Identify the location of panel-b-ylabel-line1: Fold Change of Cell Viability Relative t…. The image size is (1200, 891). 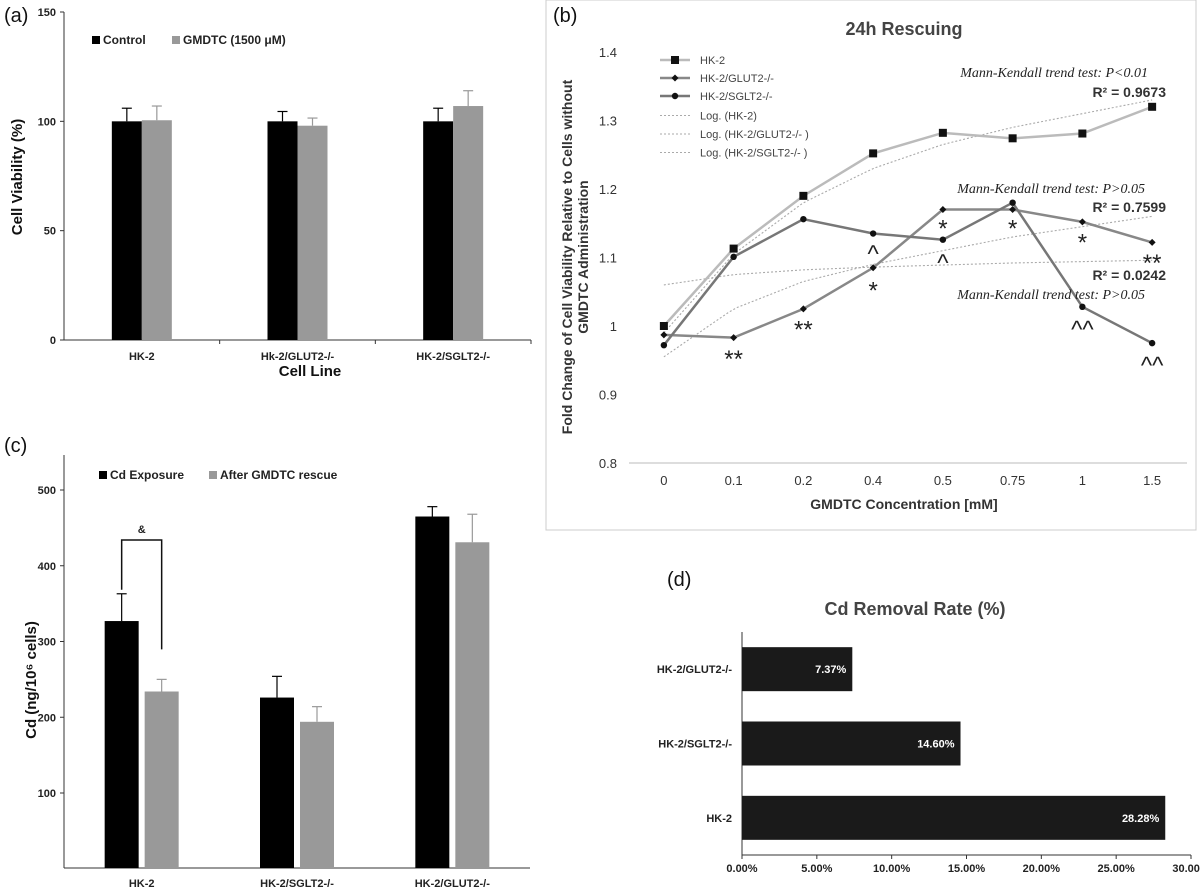
(567, 256).